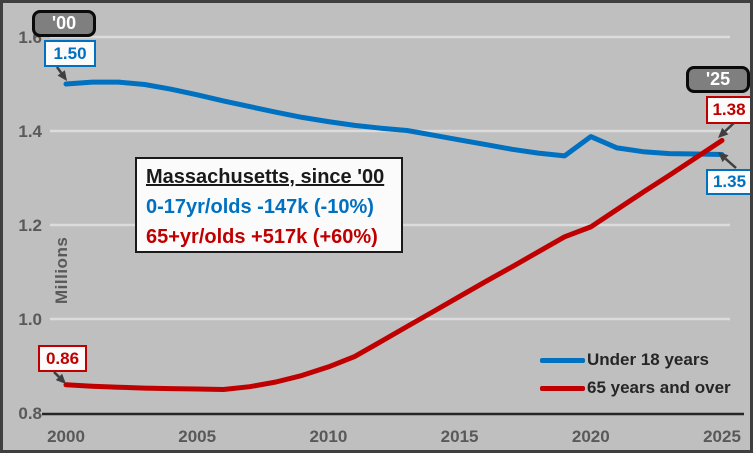  I want to click on y-tick-1.2: 1.2, so click(30, 225).